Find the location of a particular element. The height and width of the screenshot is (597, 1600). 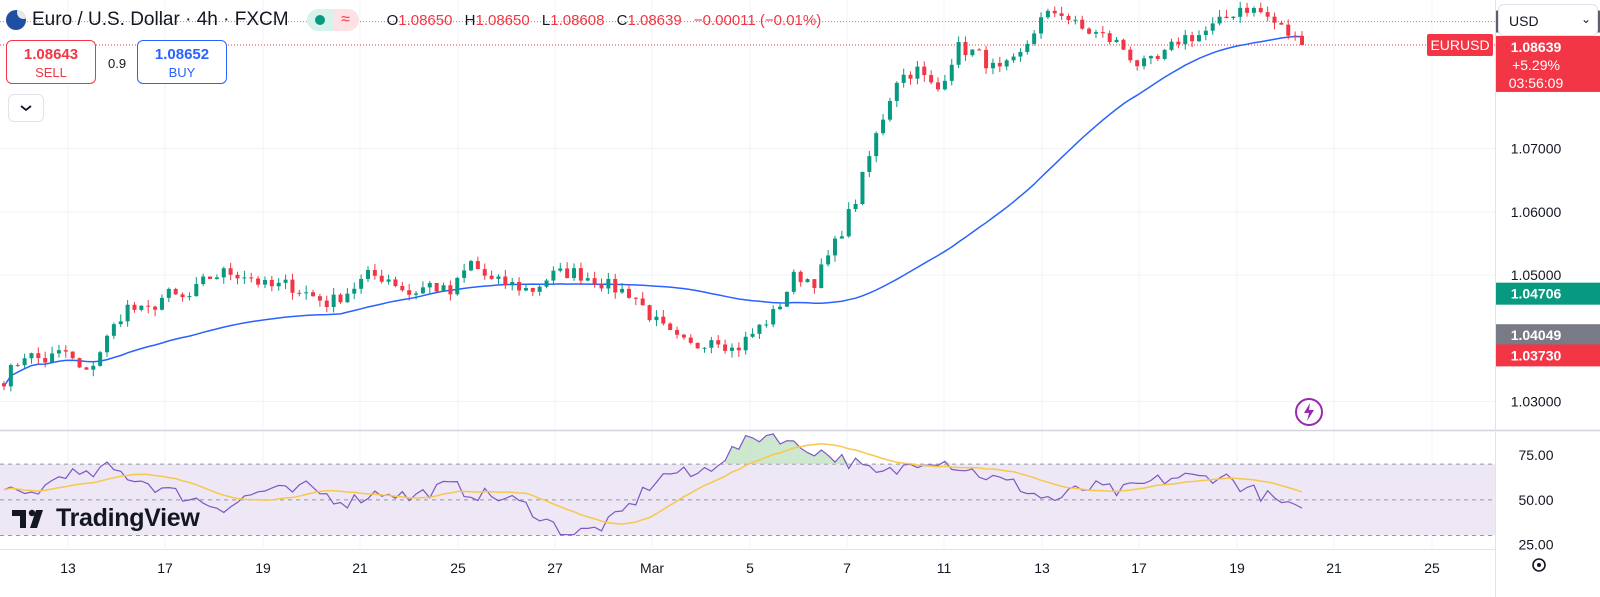

wave-icon: ≈ is located at coordinates (345, 20).